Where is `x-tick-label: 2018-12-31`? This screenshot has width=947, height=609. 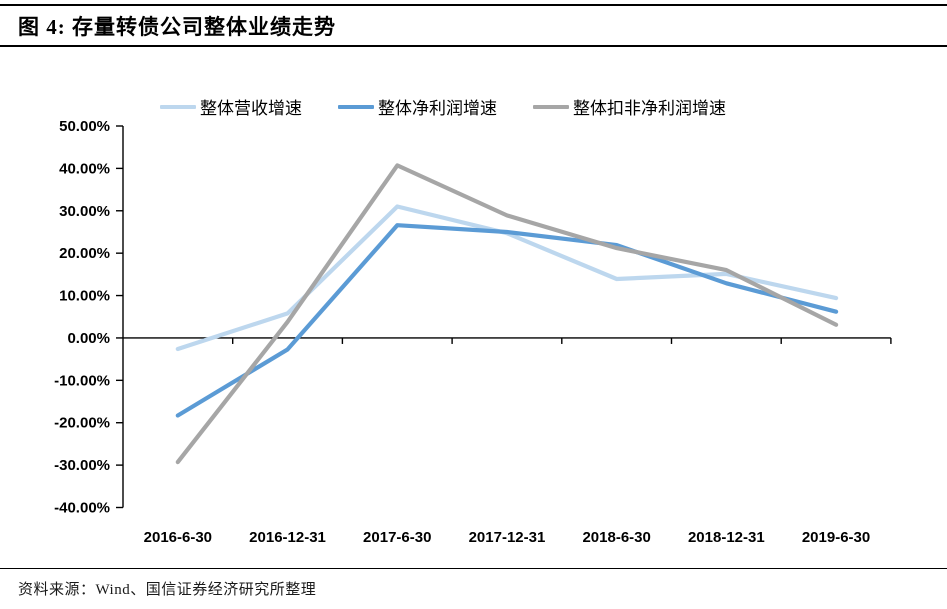
x-tick-label: 2018-12-31 is located at coordinates (726, 537).